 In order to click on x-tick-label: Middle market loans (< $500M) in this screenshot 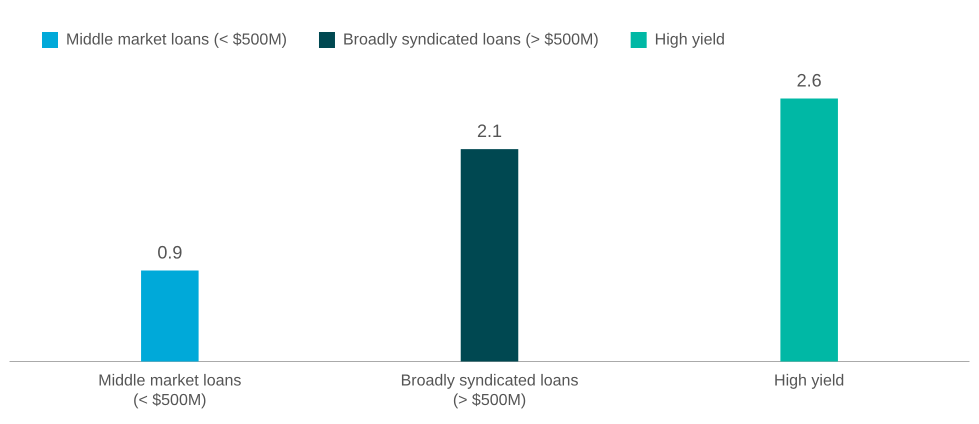, I will do `click(170, 390)`.